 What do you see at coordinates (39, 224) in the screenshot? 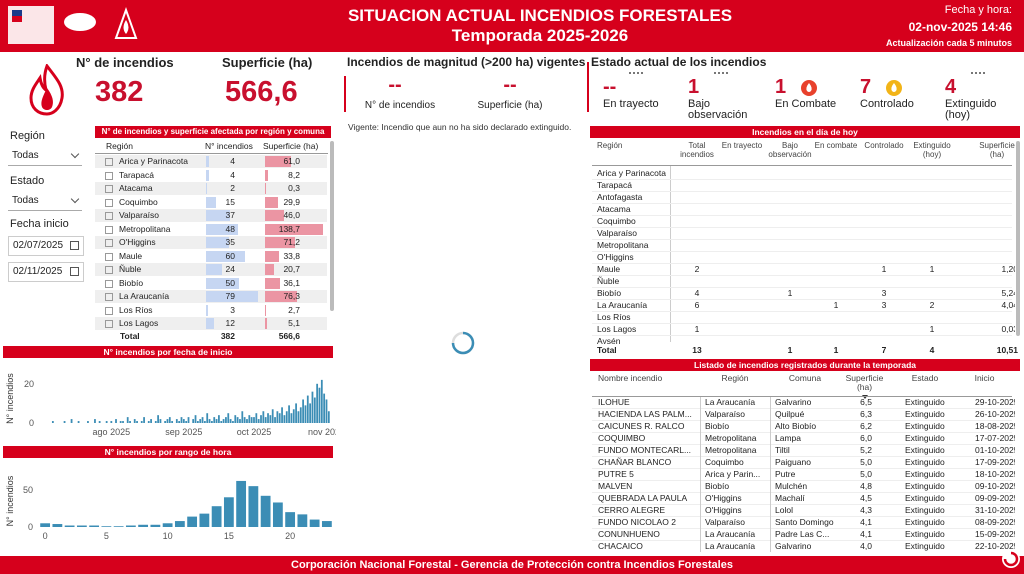
I see `filter-label: Fecha inicio` at bounding box center [39, 224].